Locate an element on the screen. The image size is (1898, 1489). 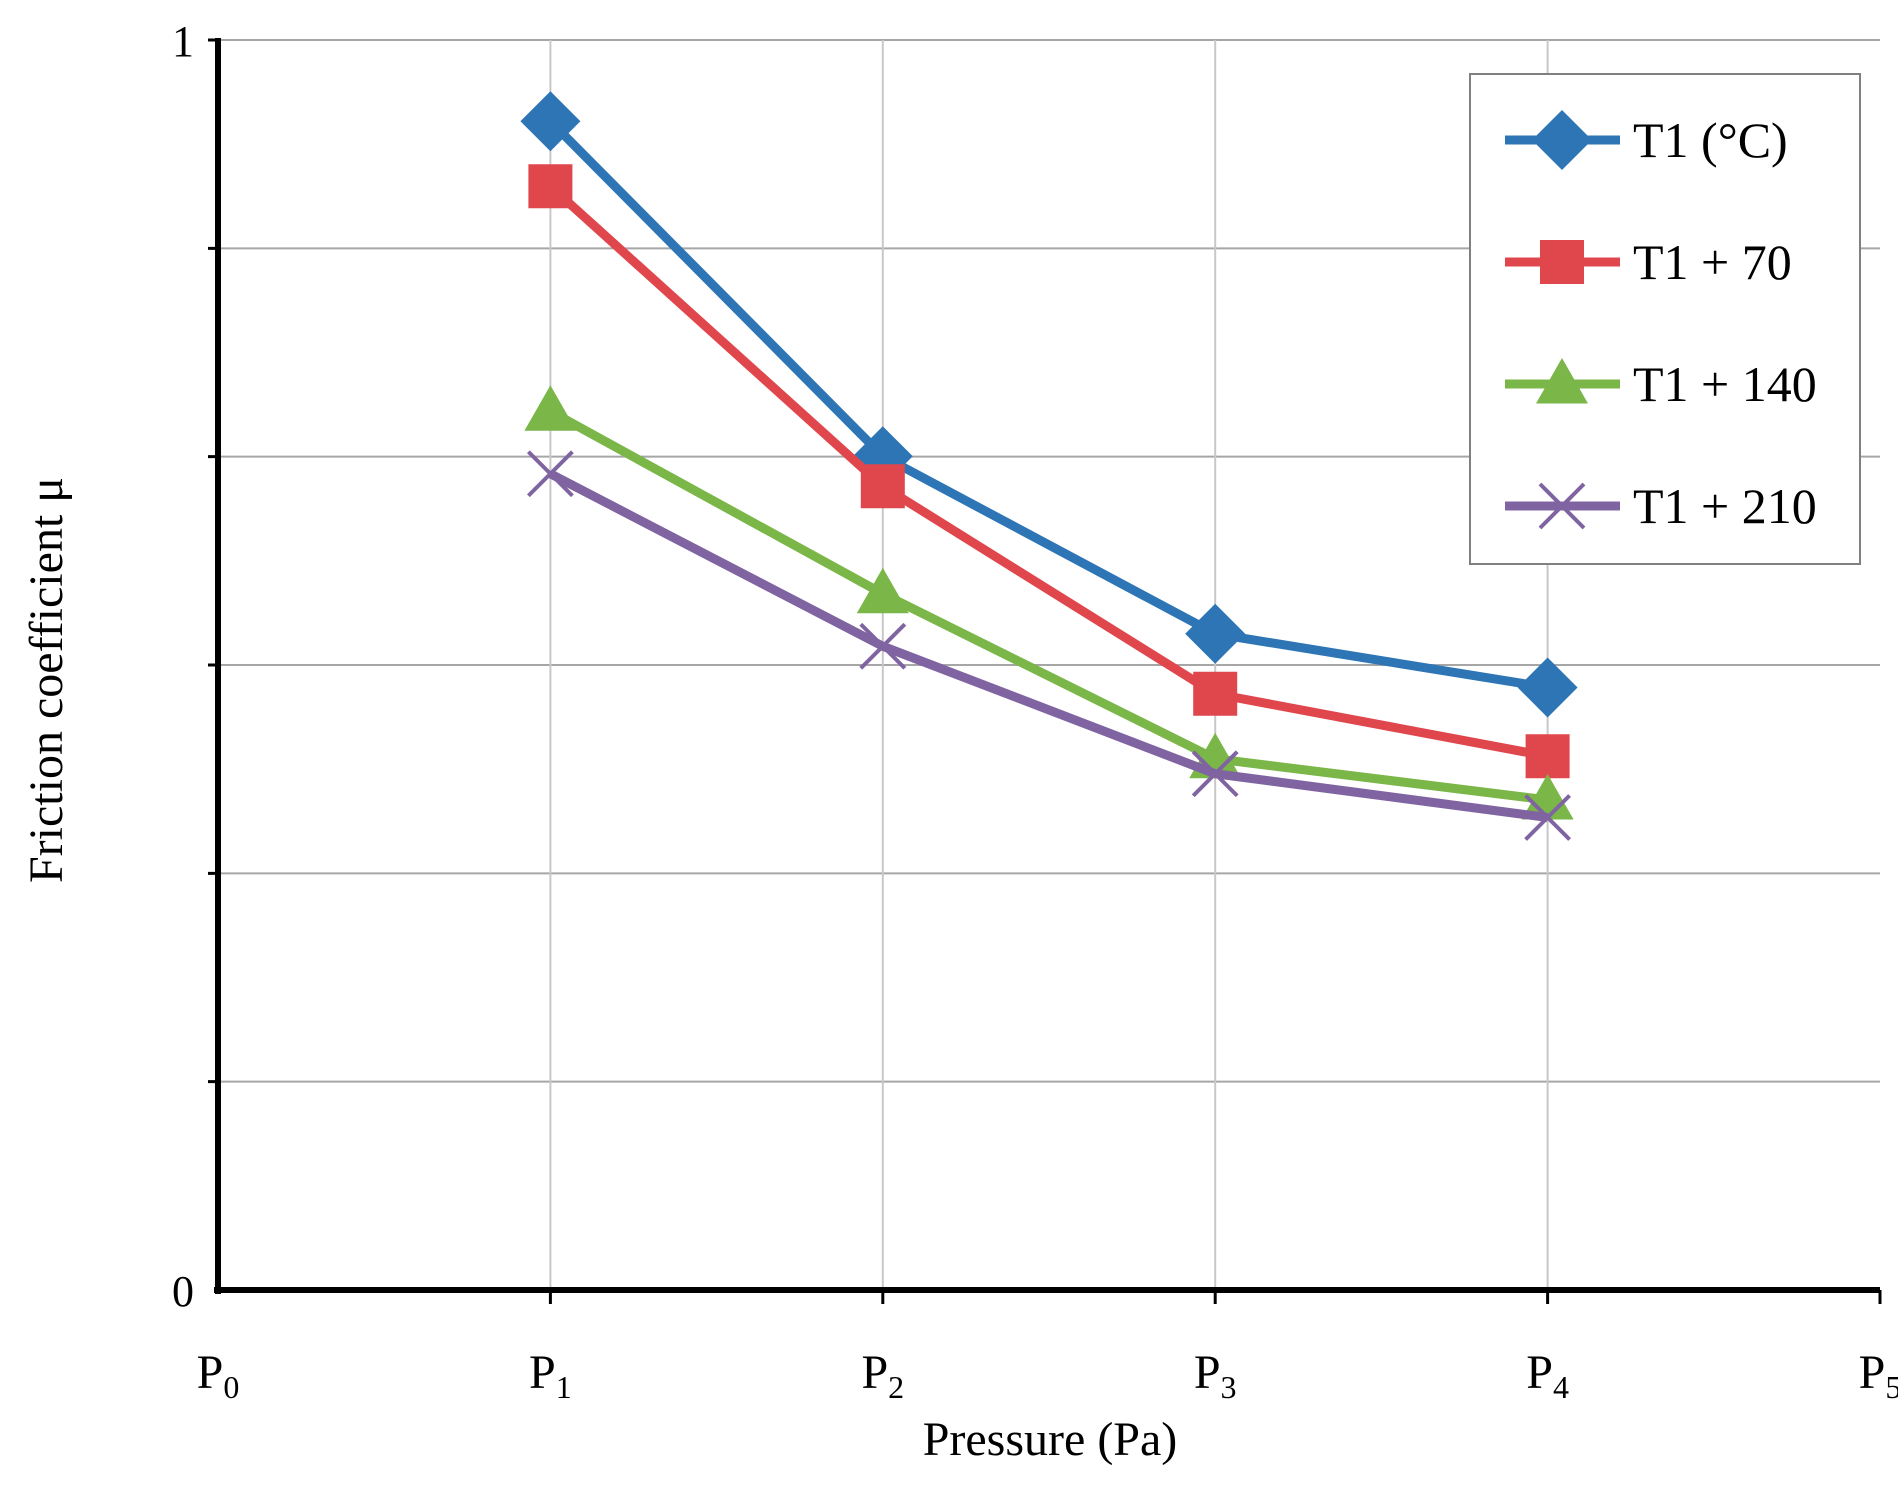
x-tick-label: P3 is located at coordinates (1215, 1375).